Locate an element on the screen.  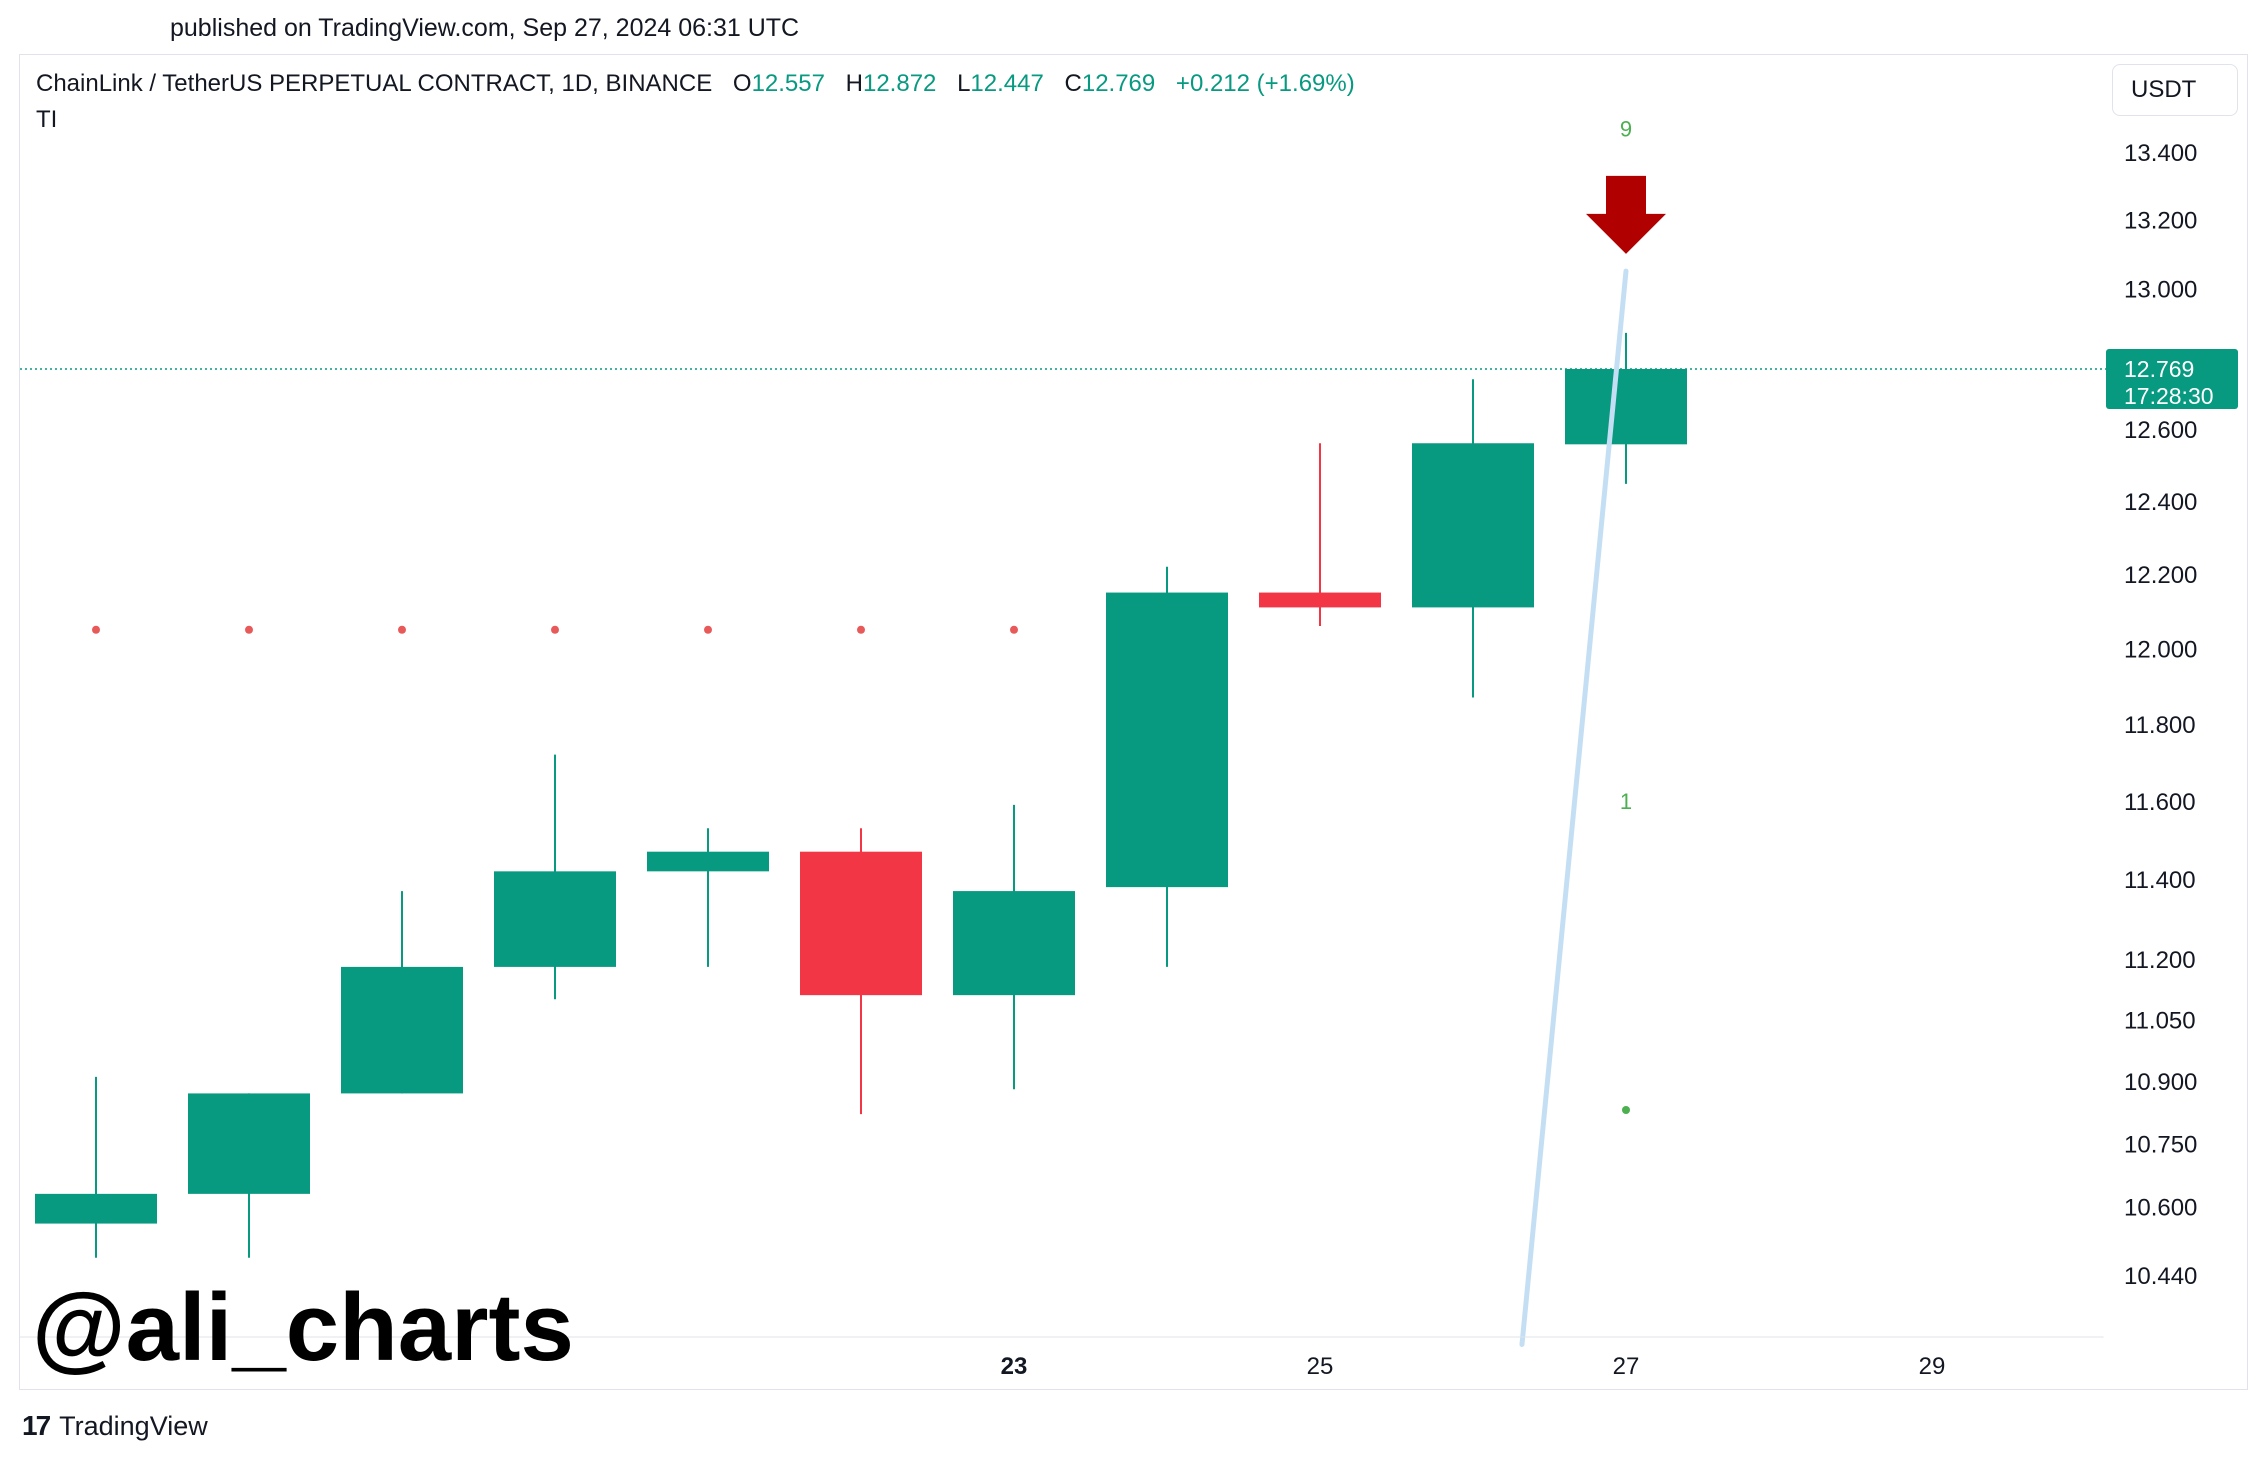
price-tag-value: 12.769 is located at coordinates (2159, 369).